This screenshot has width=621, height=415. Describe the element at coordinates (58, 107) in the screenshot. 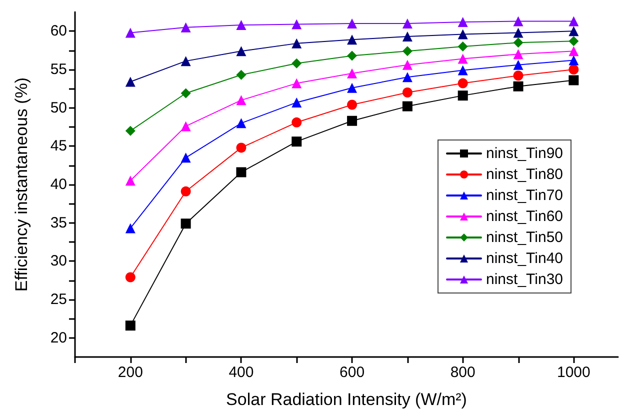

I see `y-tick-label: 50` at that location.